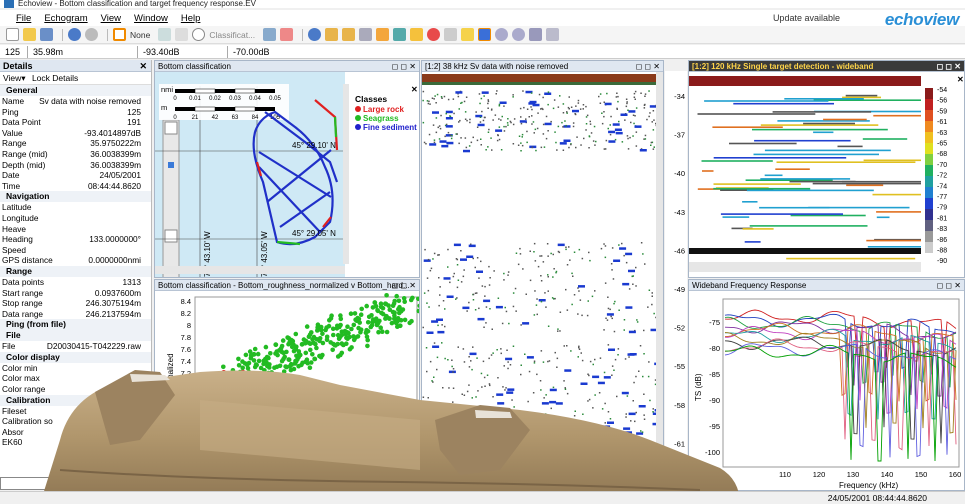 This screenshot has width=965, height=504. Describe the element at coordinates (215, 99) in the screenshot. I see `scale-tick-label: 0.02` at that location.